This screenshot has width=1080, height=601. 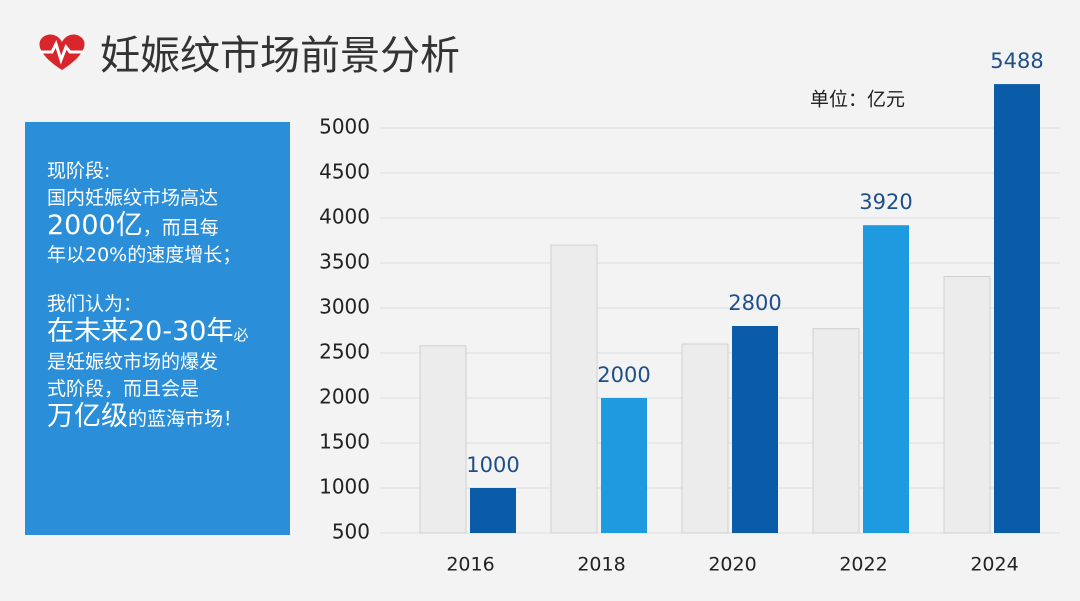 What do you see at coordinates (133, 362) in the screenshot?
I see `text: 是妊娠纹市场的爆发` at bounding box center [133, 362].